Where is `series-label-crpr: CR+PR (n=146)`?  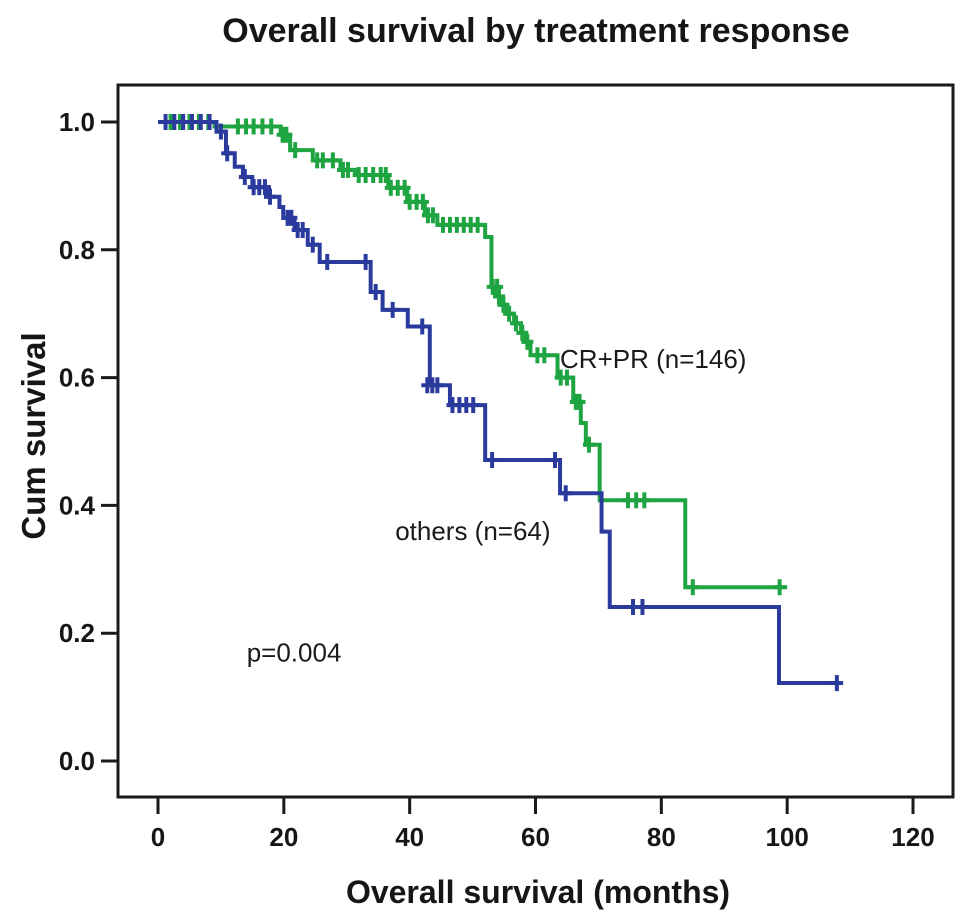 series-label-crpr: CR+PR (n=146) is located at coordinates (653, 359).